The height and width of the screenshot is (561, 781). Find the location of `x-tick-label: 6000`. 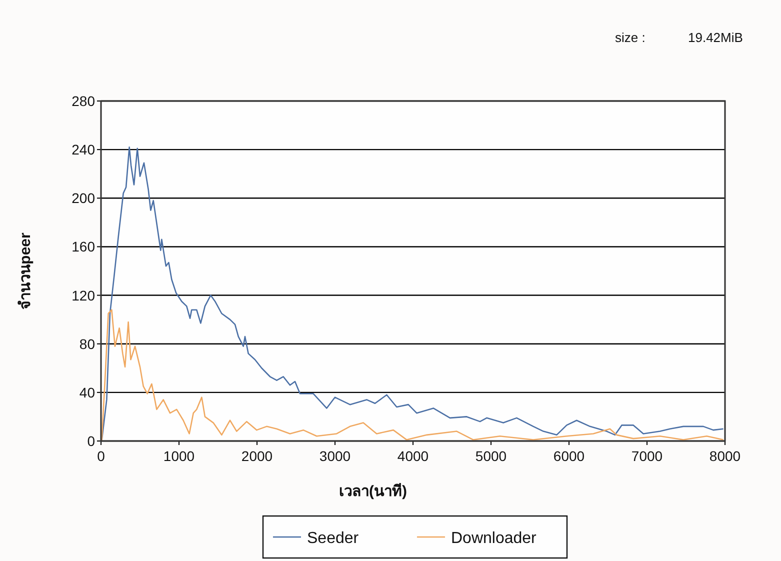

x-tick-label: 6000 is located at coordinates (569, 456).